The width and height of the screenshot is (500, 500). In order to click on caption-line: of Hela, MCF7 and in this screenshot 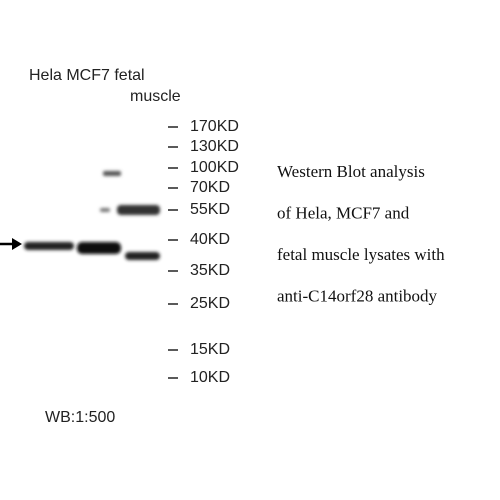, I will do `click(343, 212)`.